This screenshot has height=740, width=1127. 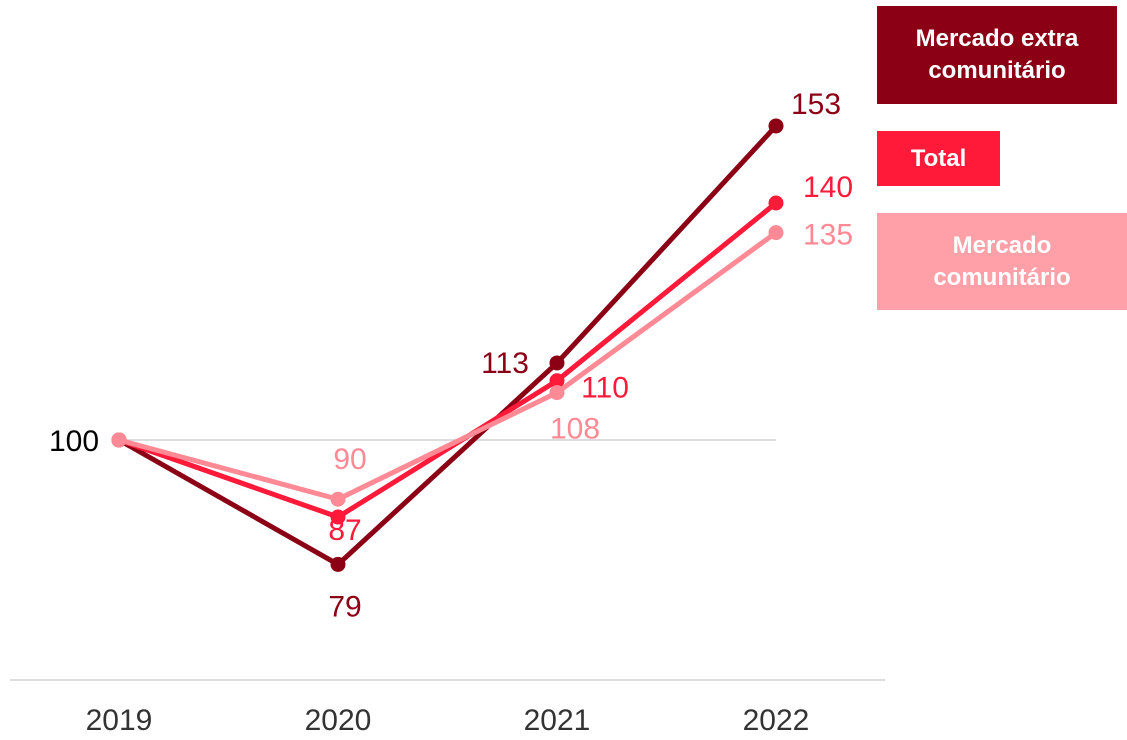 What do you see at coordinates (1002, 261) in the screenshot?
I see `legend-entry: Mercado comunitário` at bounding box center [1002, 261].